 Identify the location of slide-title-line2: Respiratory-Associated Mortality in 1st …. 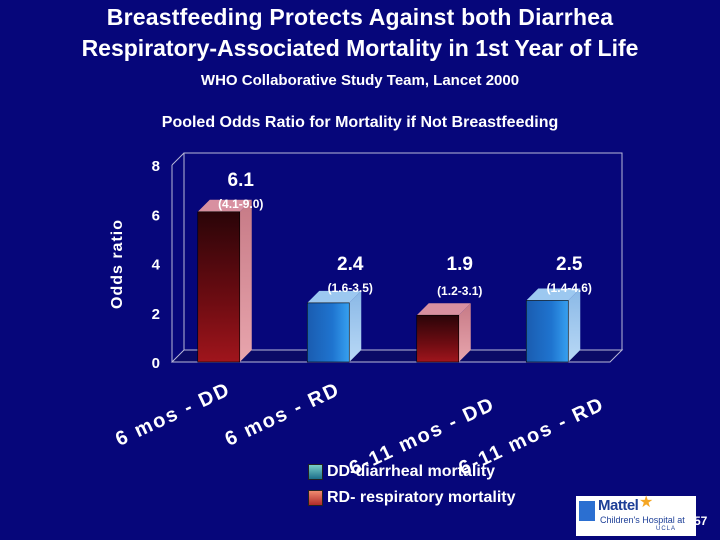
(360, 48).